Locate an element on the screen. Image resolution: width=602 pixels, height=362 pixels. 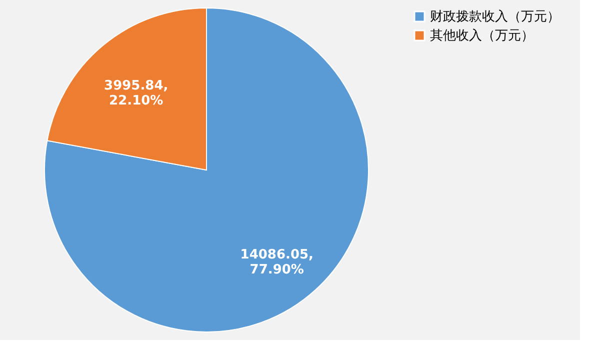
legend-label: 财政拨款收入（万元） is located at coordinates (495, 17).